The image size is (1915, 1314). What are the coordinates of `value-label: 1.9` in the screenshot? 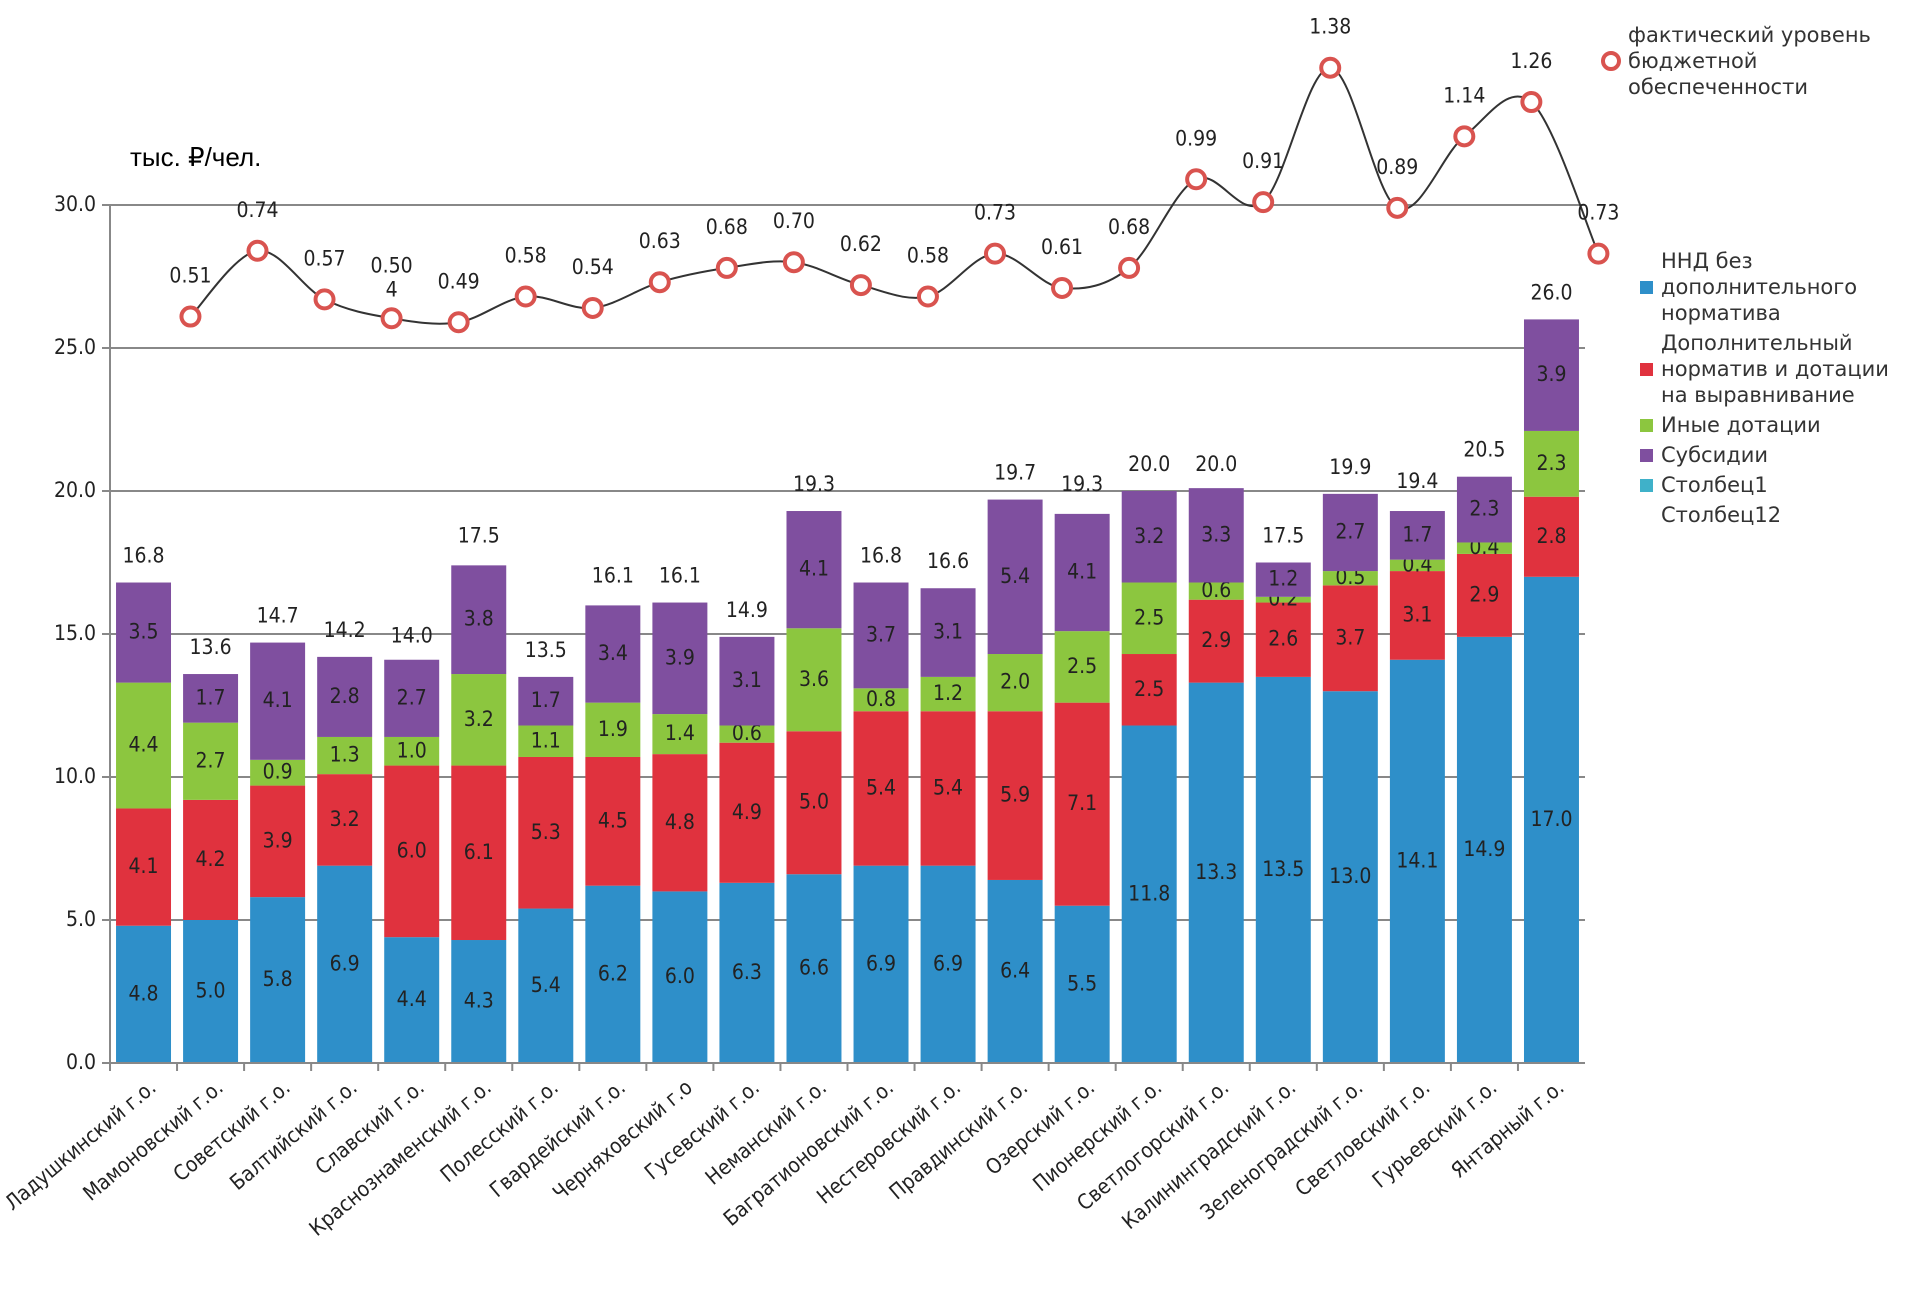 It's located at (613, 729).